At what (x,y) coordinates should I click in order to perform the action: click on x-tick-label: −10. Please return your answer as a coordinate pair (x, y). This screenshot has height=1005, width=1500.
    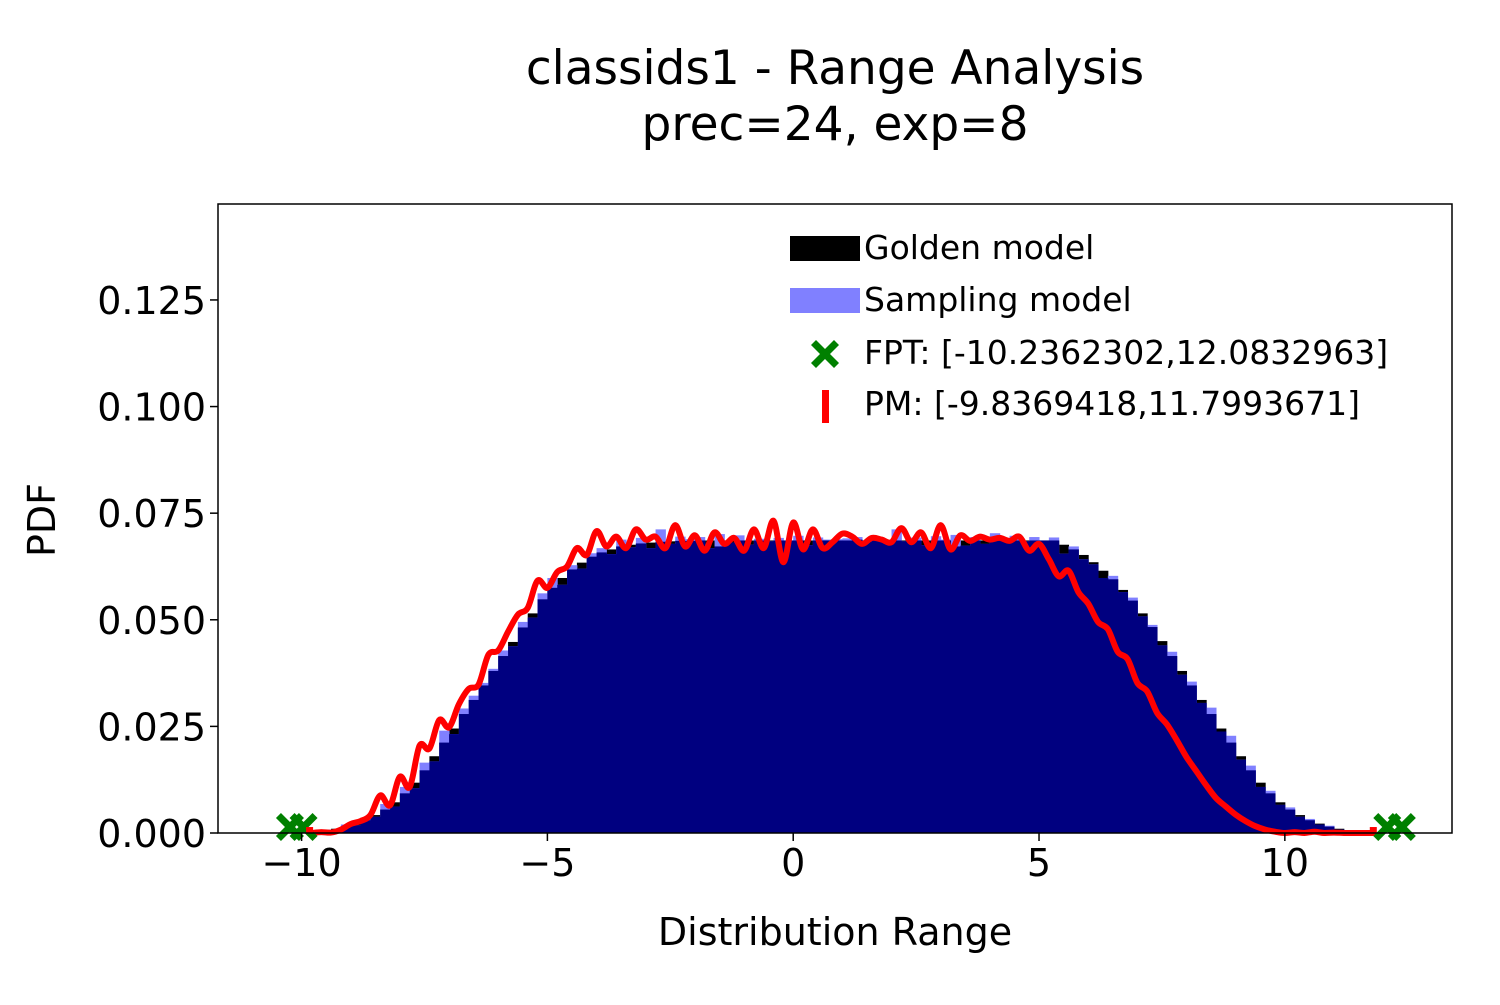
    Looking at the image, I should click on (301, 863).